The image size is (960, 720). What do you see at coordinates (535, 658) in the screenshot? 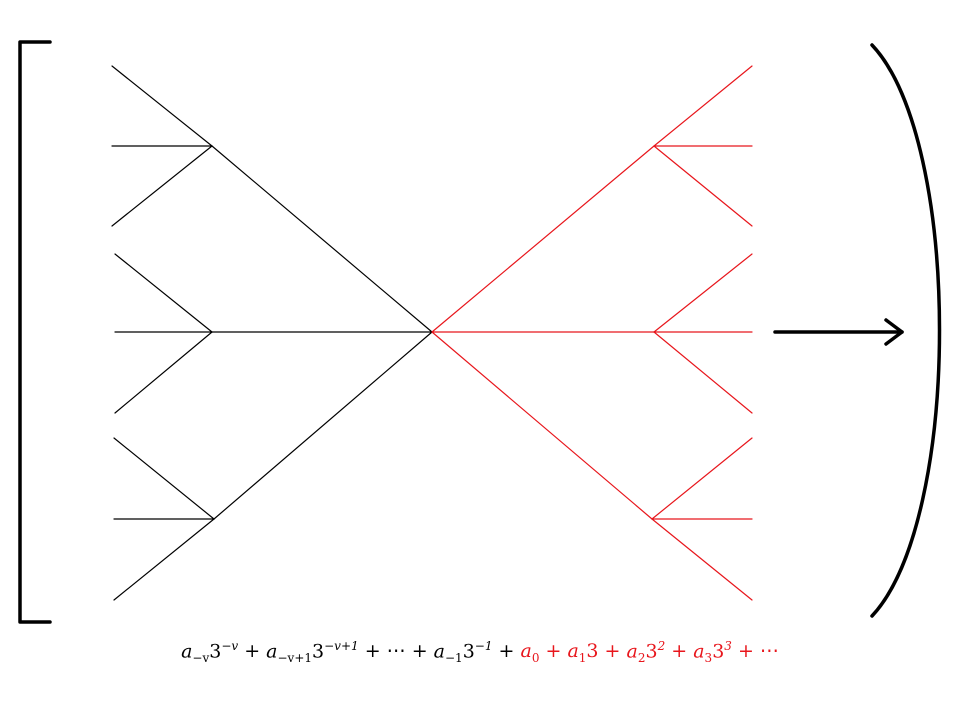
I see `coefficient-index: 0` at bounding box center [535, 658].